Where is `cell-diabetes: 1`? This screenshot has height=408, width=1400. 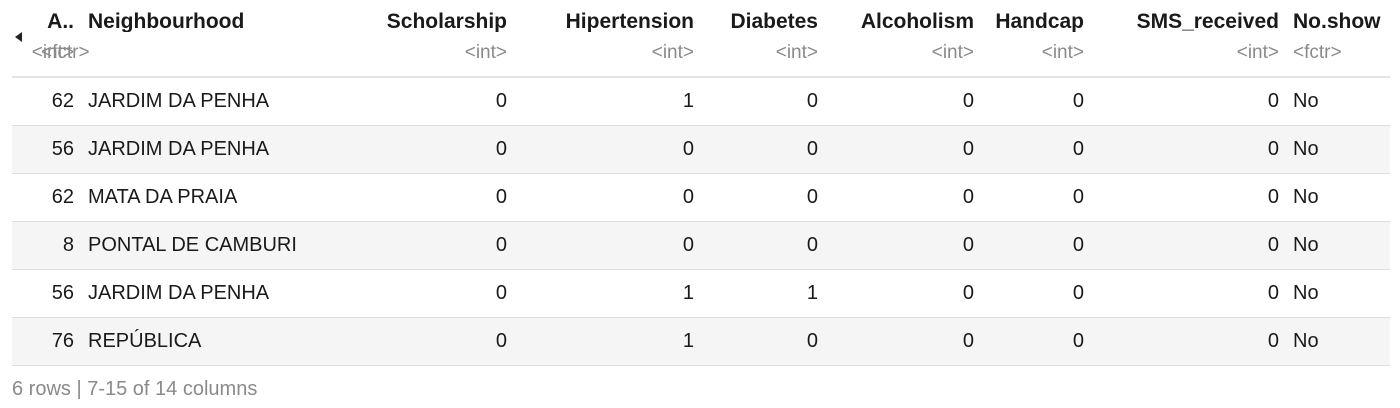
cell-diabetes: 1 is located at coordinates (763, 293).